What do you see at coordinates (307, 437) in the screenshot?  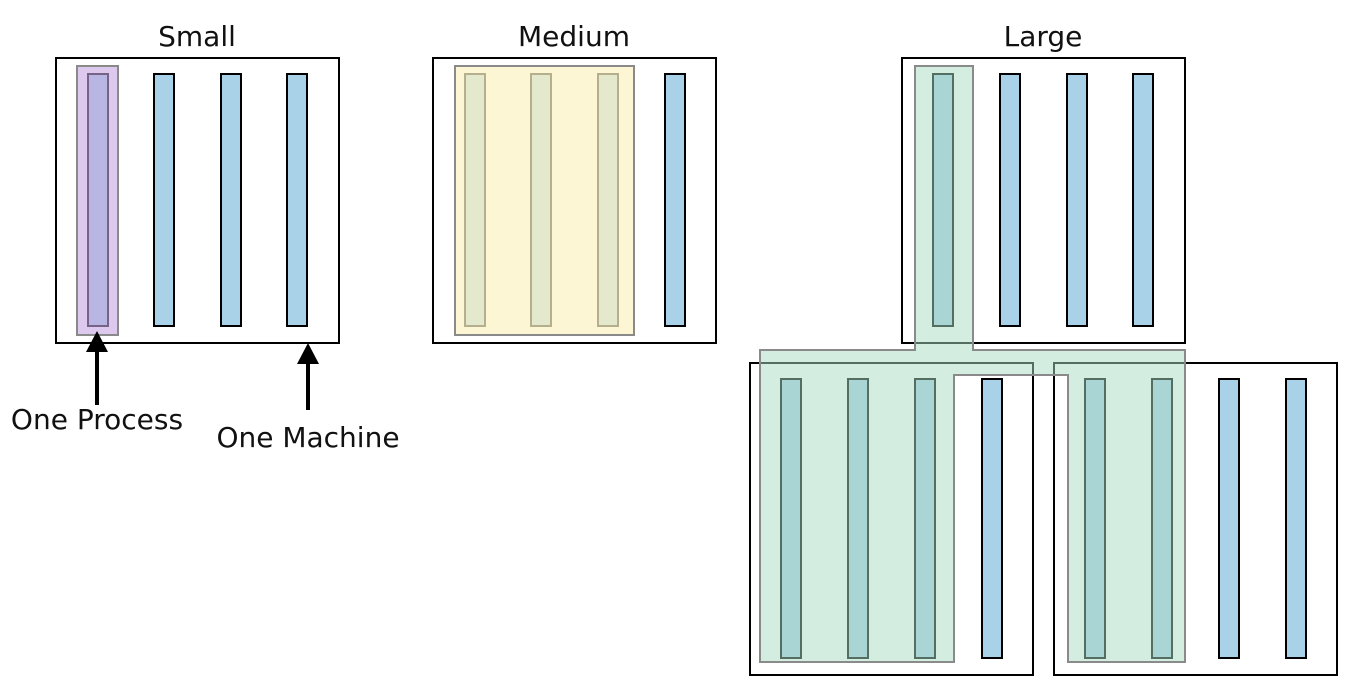 I see `one-machine-label: One Machine` at bounding box center [307, 437].